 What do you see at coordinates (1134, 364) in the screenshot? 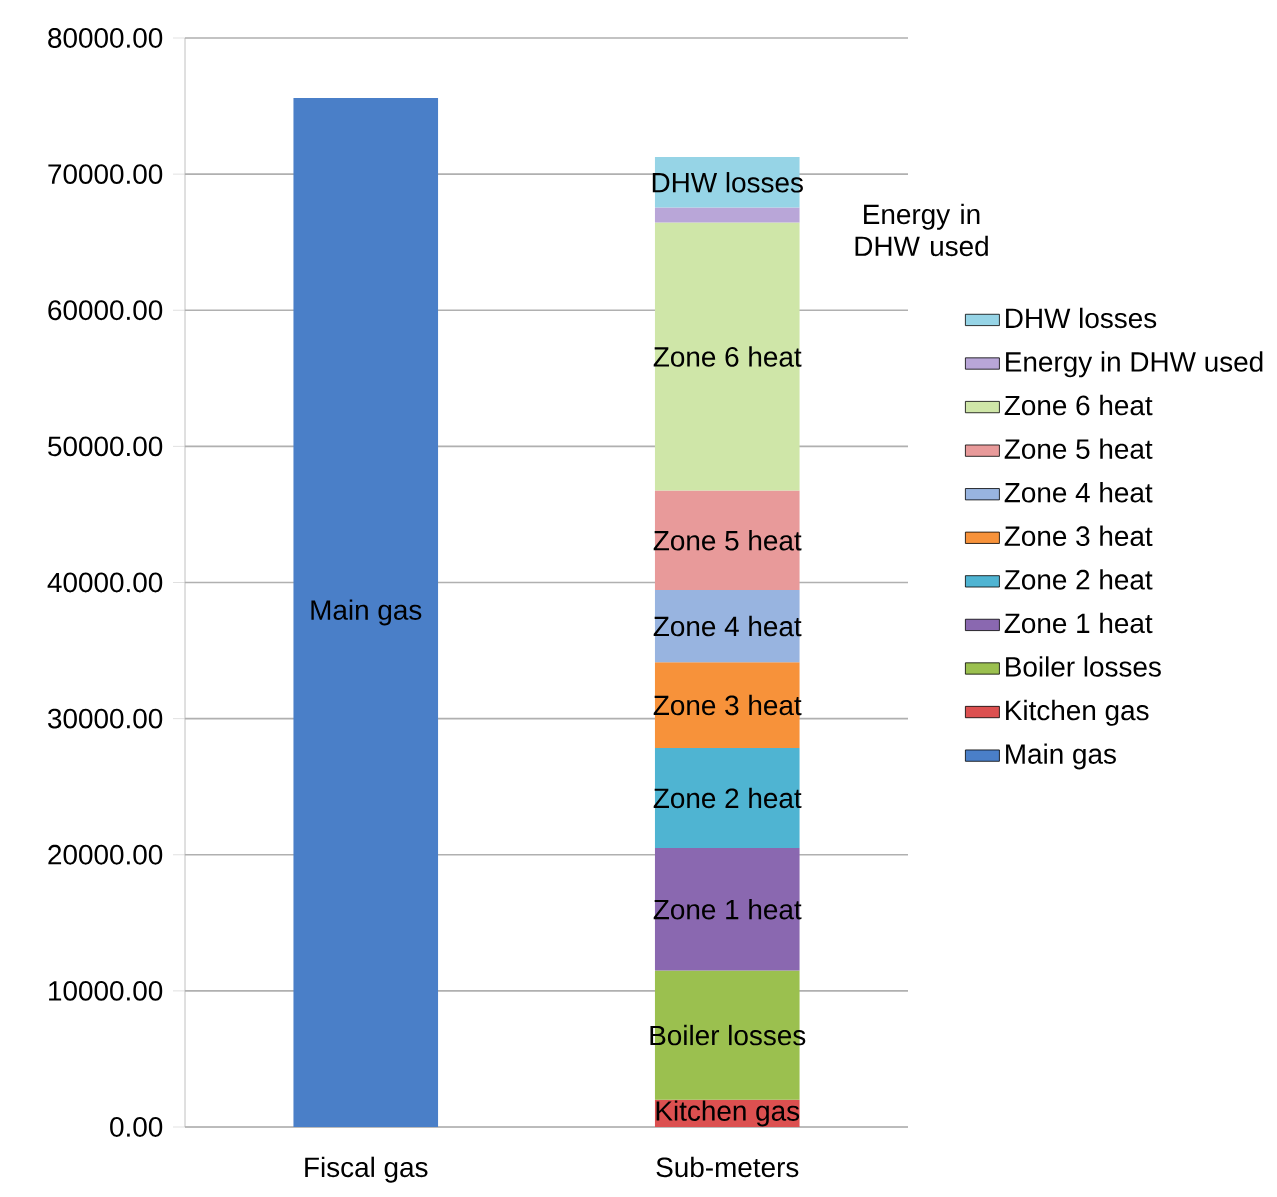
I see `legend-label: Energy in DHW used` at bounding box center [1134, 364].